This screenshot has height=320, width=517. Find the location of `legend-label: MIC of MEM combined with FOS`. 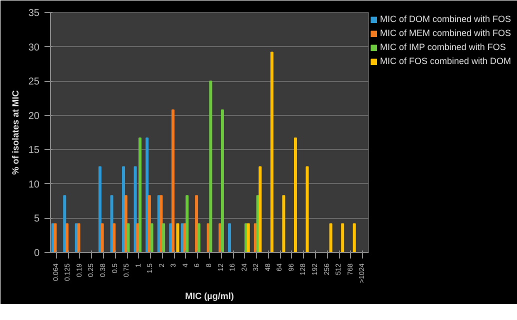

legend-label: MIC of MEM combined with FOS is located at coordinates (446, 33).